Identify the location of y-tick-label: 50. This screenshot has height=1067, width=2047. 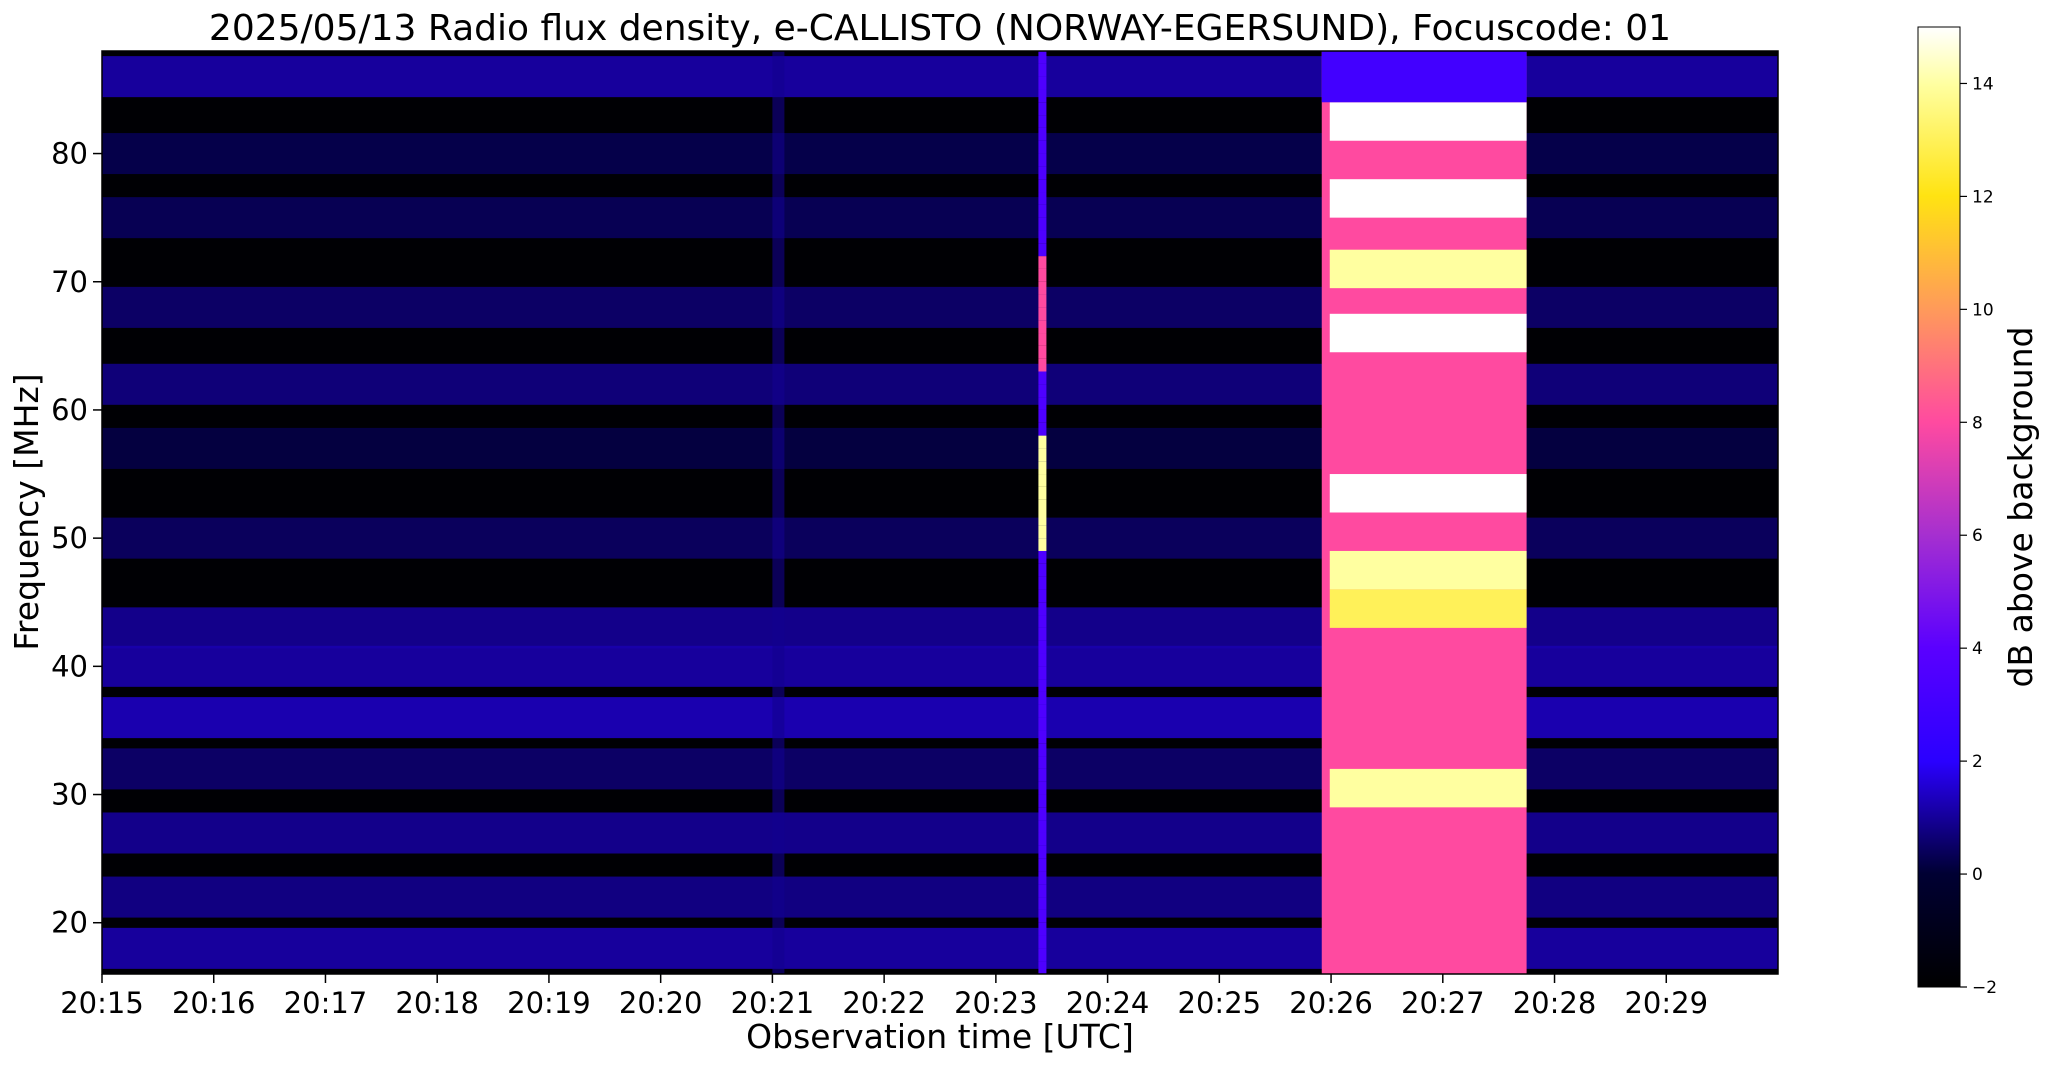
(69, 538).